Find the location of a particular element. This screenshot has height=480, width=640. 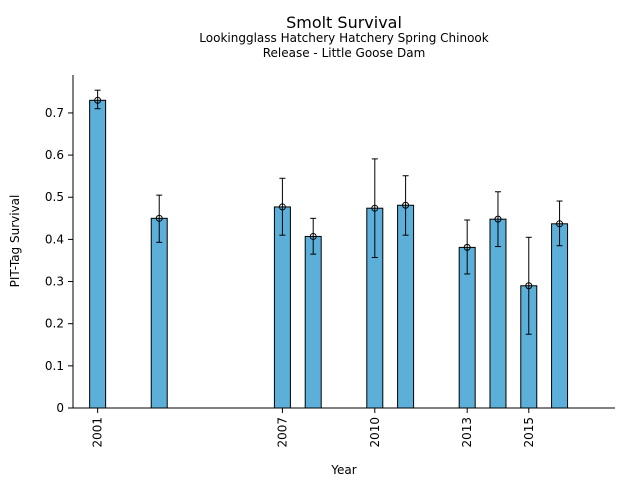

x-tick-label: 2013 is located at coordinates (467, 432).